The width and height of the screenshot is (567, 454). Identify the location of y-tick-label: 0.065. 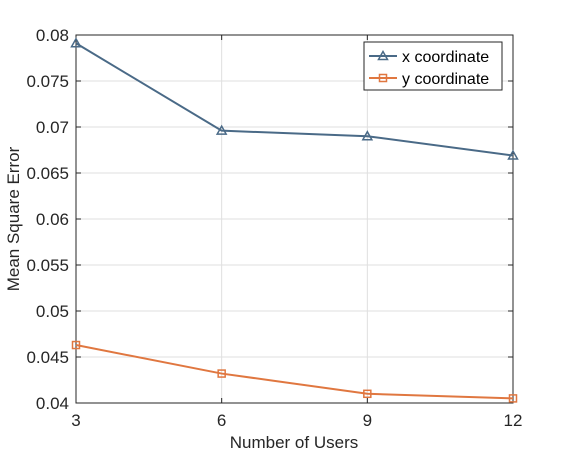
(47, 173).